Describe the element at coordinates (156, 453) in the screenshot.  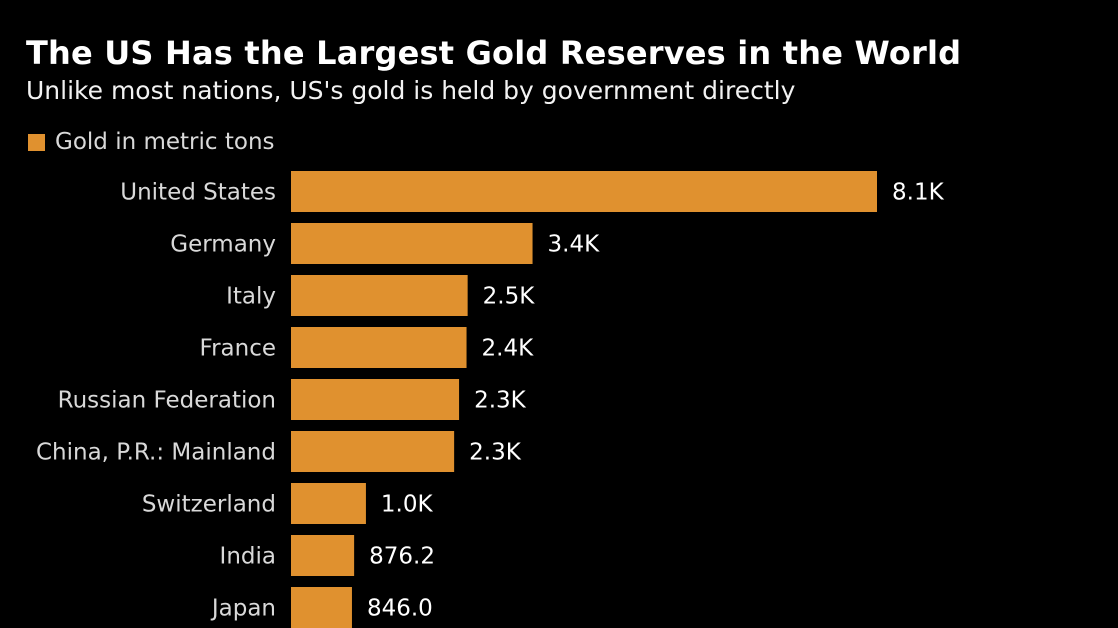
I see `category-label-china-p-r-mainland: China, P.R.: Mainland` at that location.